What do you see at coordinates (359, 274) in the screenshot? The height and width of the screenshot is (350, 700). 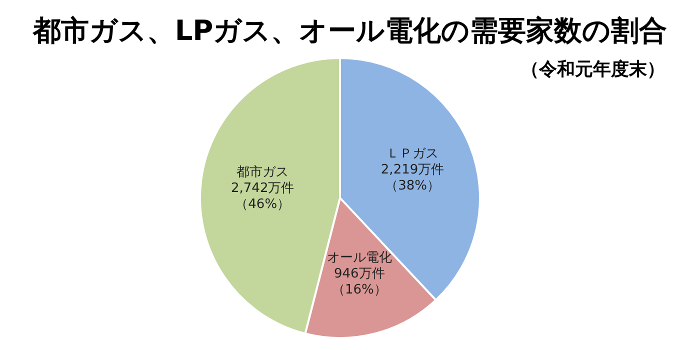 I see `text: 946万件` at bounding box center [359, 274].